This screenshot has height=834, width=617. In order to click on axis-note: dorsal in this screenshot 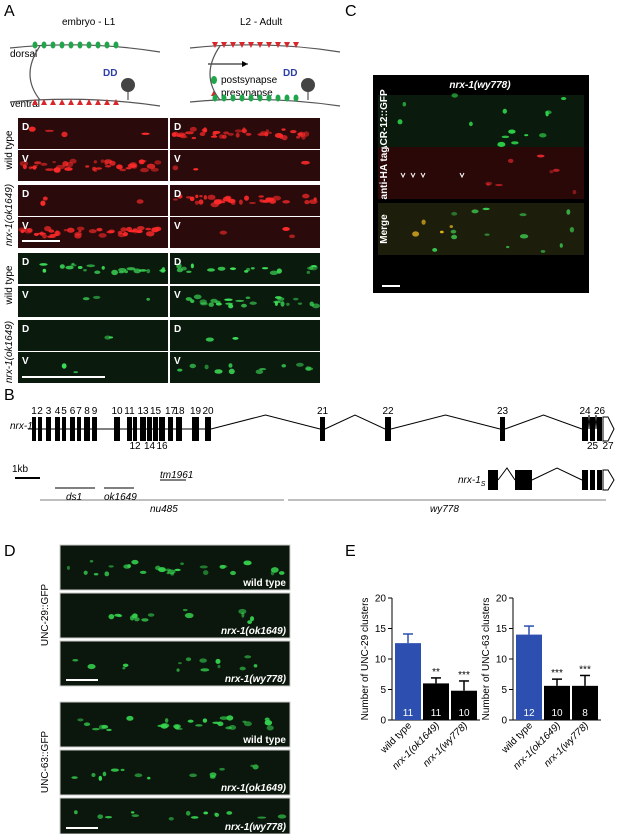, I will do `click(23, 54)`.